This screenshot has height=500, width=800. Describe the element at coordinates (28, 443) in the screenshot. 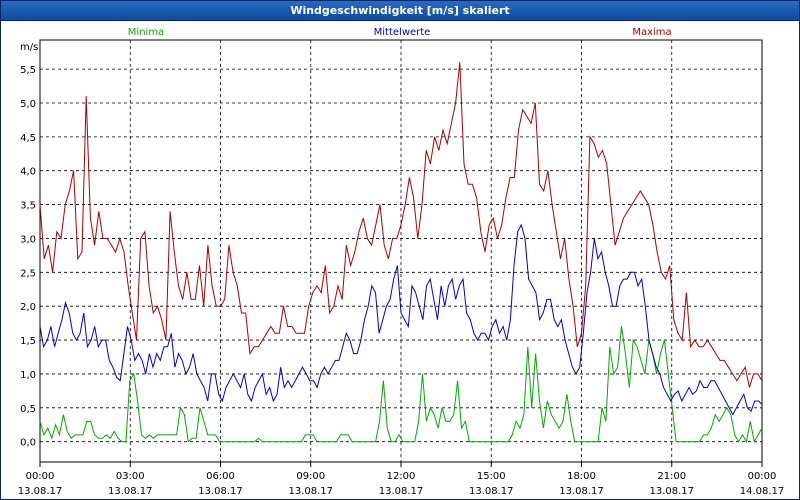

I see `y-tick-label: 0,0` at that location.